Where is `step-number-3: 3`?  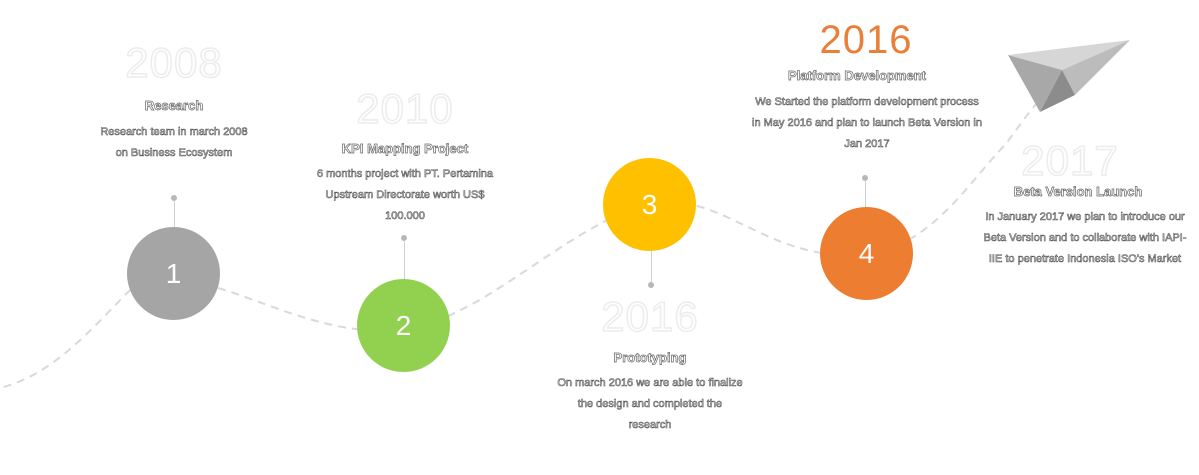
step-number-3: 3 is located at coordinates (649, 204).